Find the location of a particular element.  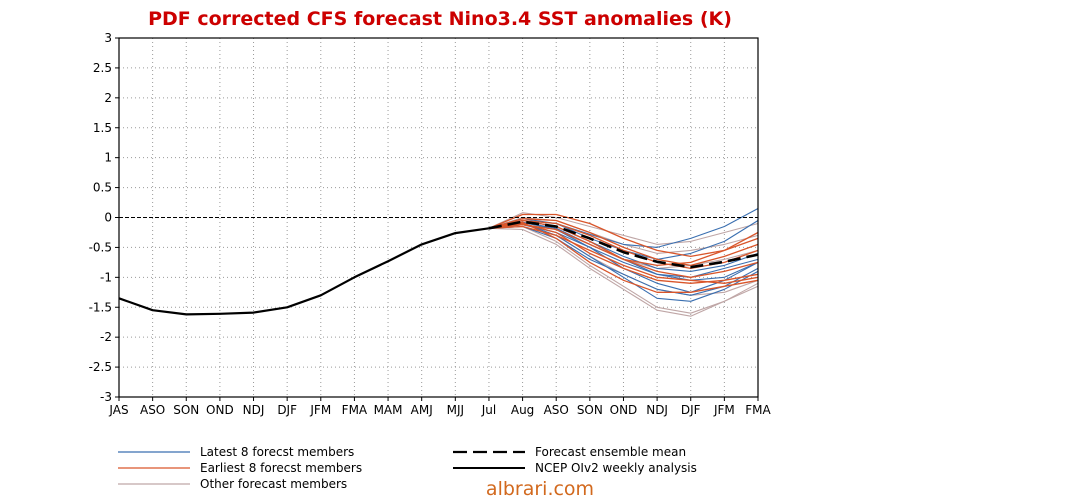

series-line-mean is located at coordinates (623, 244).